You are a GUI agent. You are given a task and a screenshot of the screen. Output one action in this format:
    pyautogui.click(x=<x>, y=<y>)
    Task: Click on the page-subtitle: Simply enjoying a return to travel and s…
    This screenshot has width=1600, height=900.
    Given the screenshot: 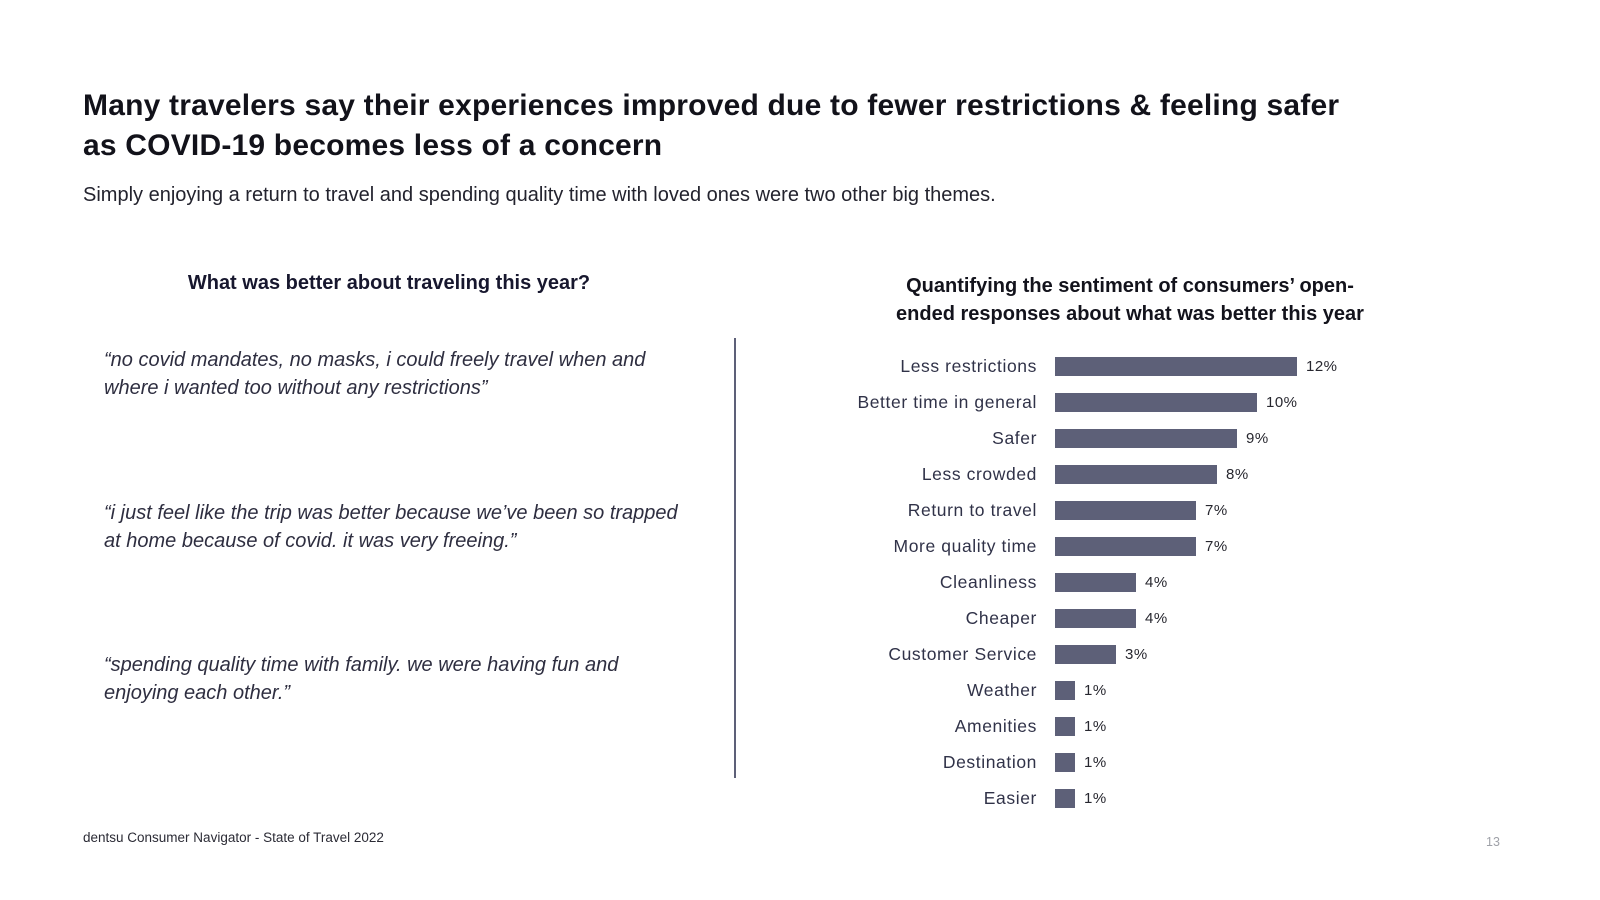 What is the action you would take?
    pyautogui.click(x=539, y=195)
    